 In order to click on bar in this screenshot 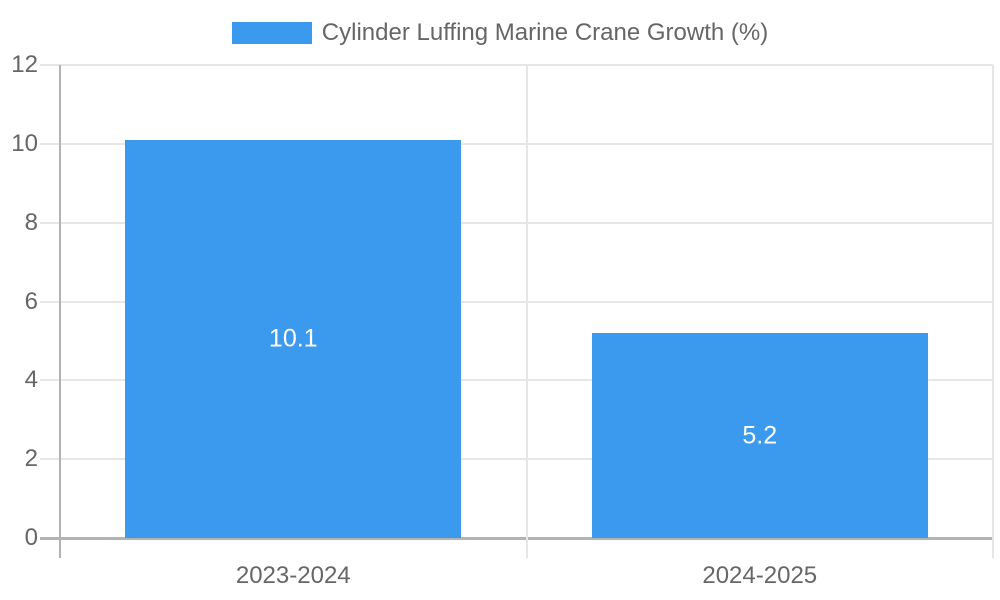, I will do `click(760, 435)`.